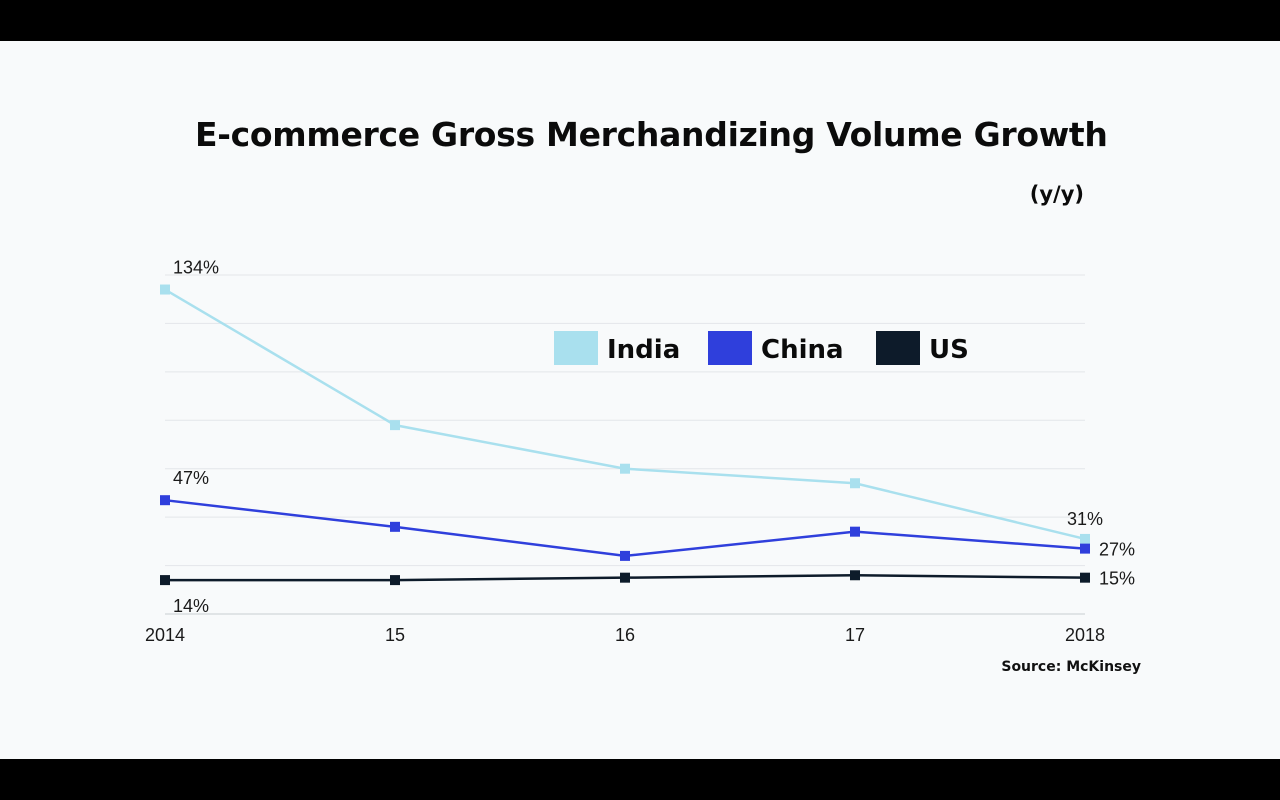 The image size is (1280, 800). What do you see at coordinates (191, 478) in the screenshot?
I see `data-label-china: 47%` at bounding box center [191, 478].